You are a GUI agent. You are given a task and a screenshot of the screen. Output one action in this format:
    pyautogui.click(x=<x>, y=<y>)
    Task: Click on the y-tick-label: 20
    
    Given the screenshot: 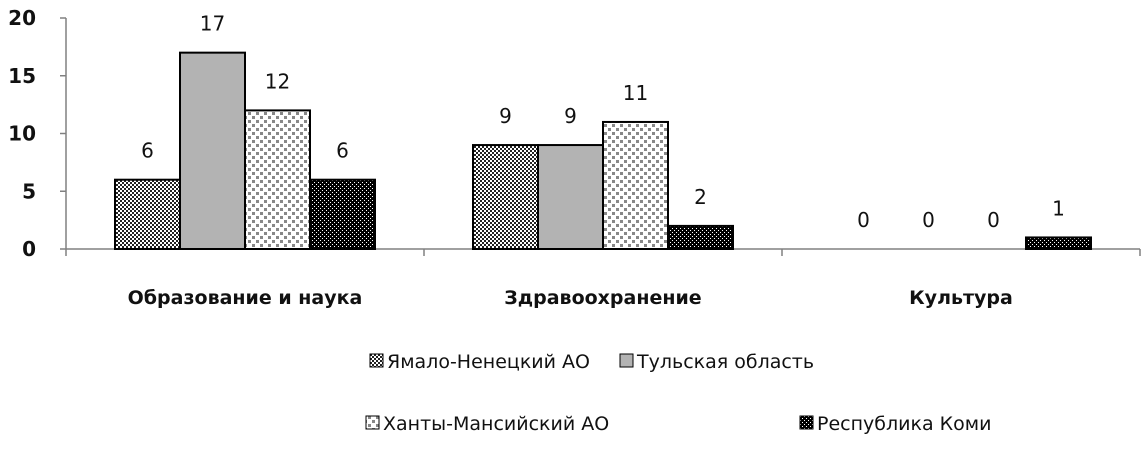 What is the action you would take?
    pyautogui.click(x=22, y=18)
    